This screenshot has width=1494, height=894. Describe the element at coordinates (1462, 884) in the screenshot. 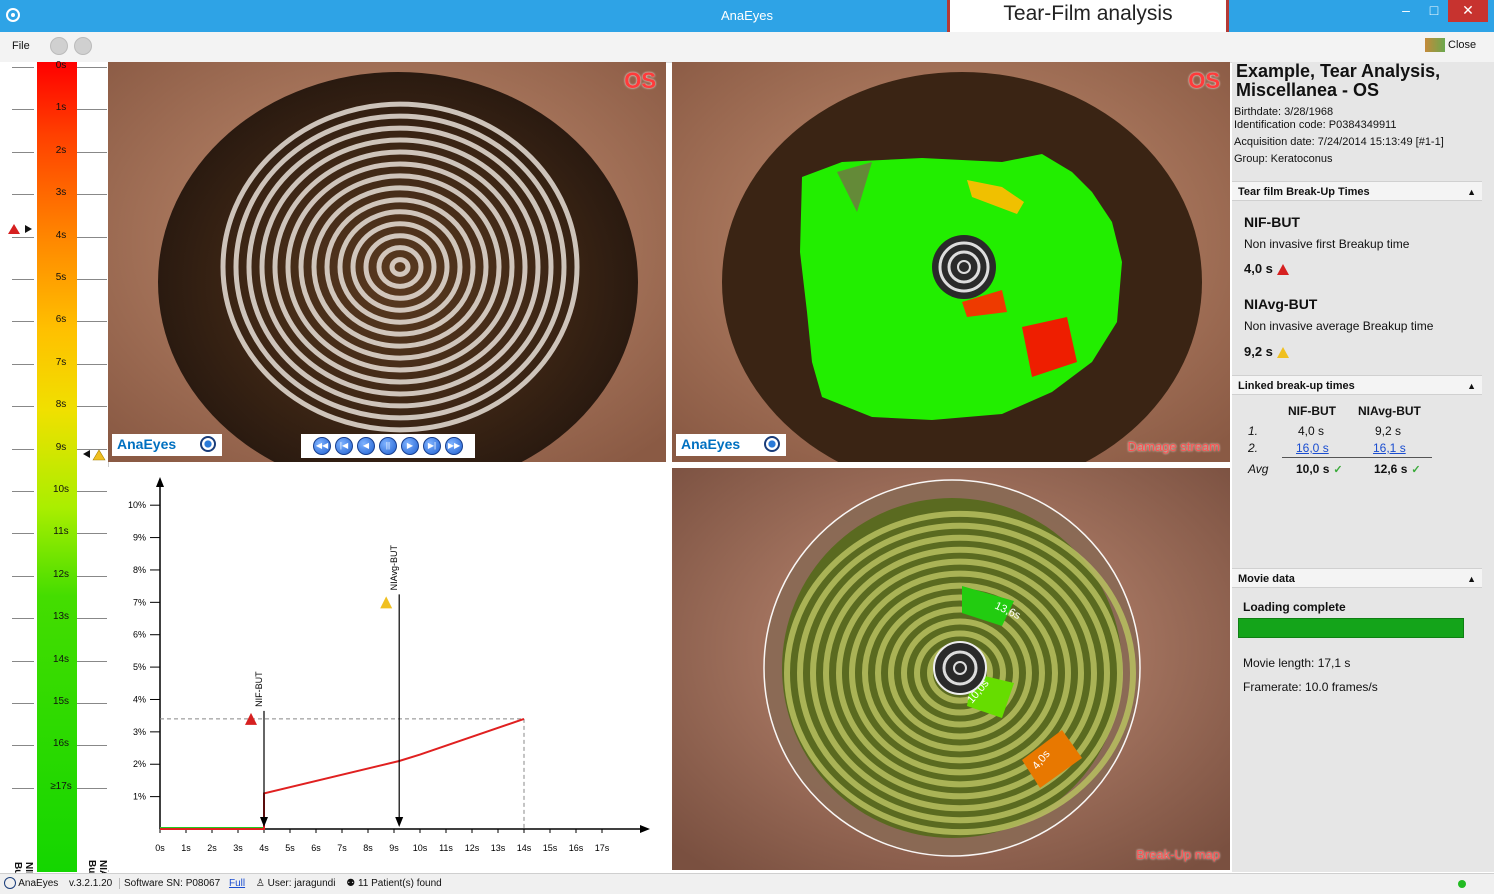

I see `connection-status-icon` at that location.